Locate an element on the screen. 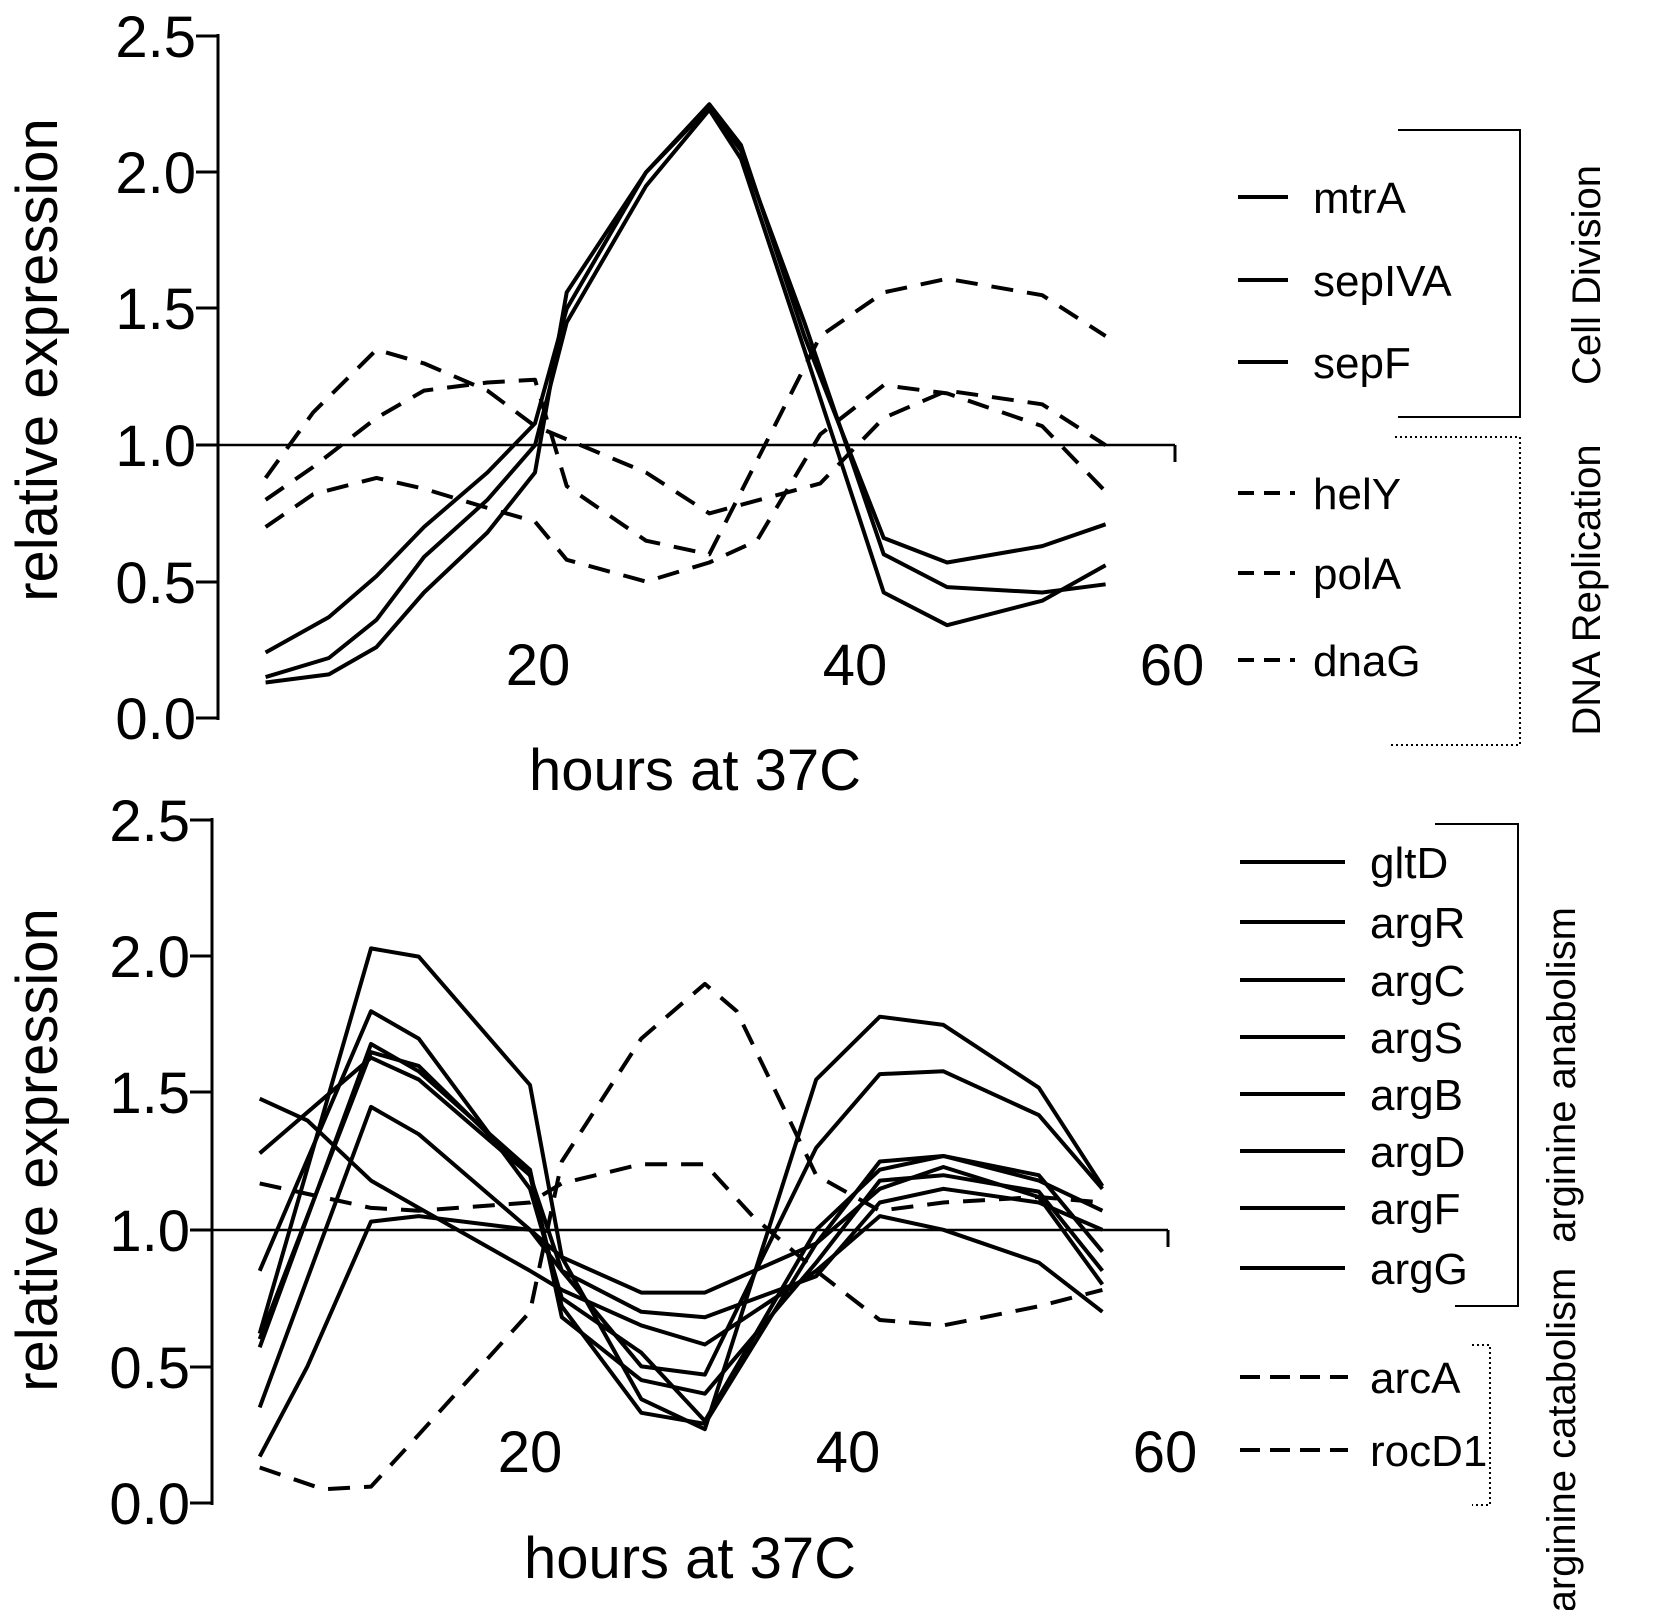  series-line-argC is located at coordinates (681, 1238).